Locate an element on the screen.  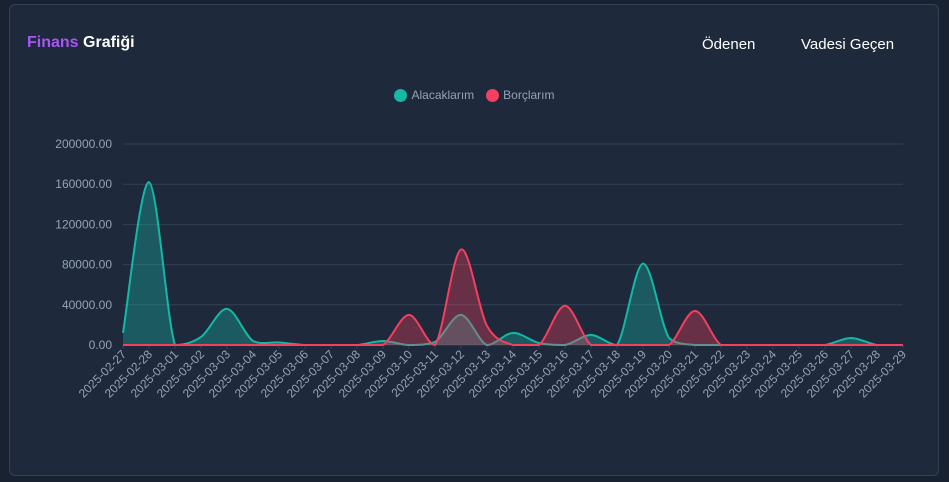
y-tick-label: 200000.00 is located at coordinates (83, 144).